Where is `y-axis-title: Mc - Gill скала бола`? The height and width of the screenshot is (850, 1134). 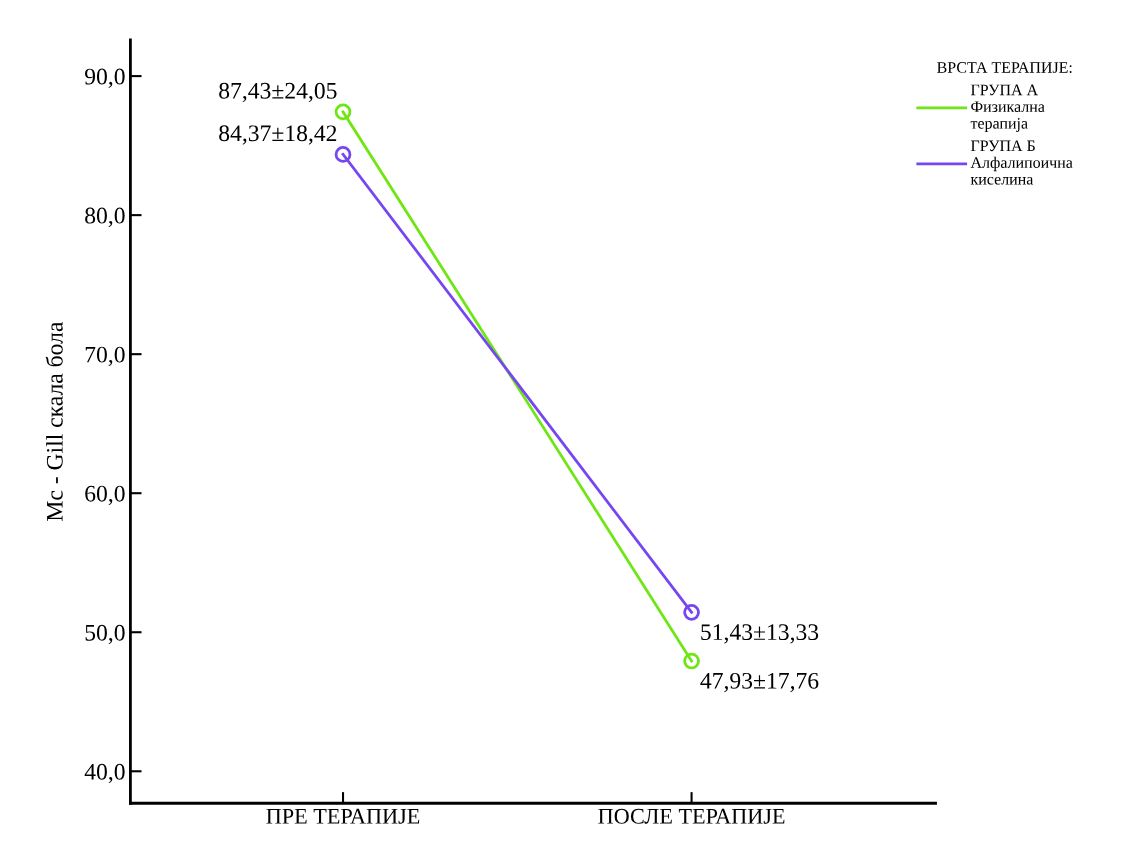
y-axis-title: Mc - Gill скала бола is located at coordinates (54, 421).